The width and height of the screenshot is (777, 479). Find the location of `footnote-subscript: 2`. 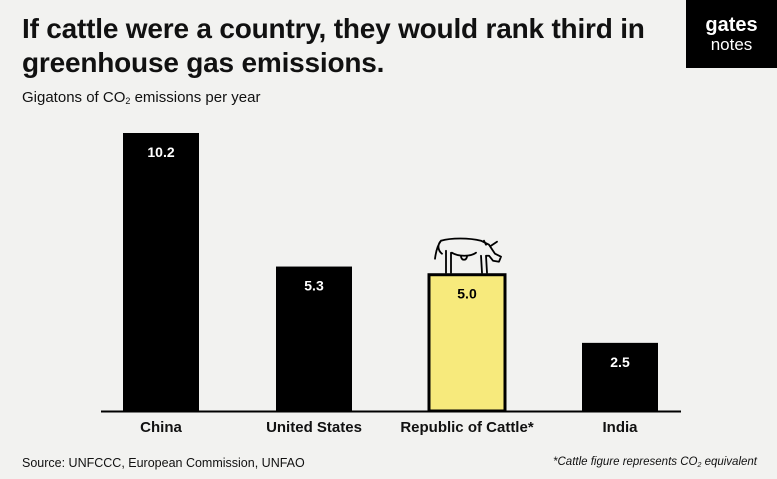

footnote-subscript: 2 is located at coordinates (699, 465).